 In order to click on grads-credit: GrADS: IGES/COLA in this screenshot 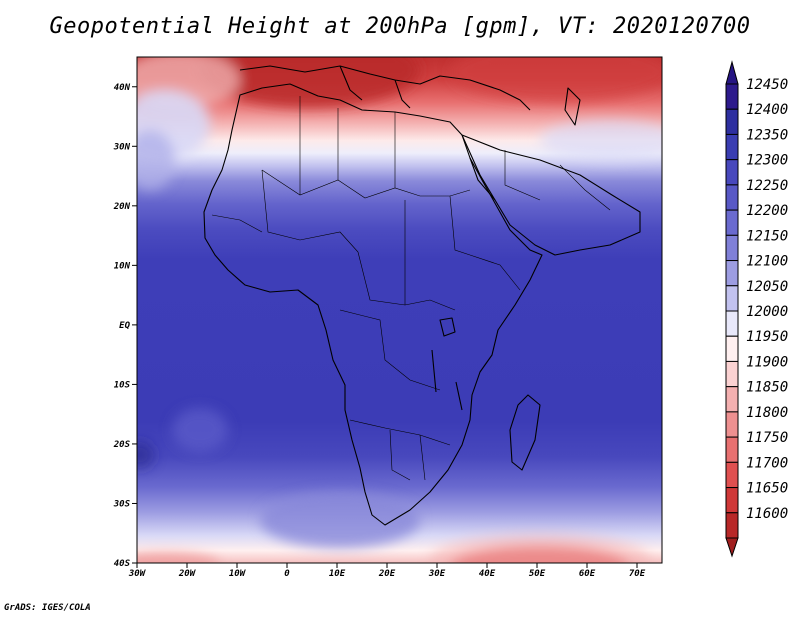, I will do `click(47, 608)`.